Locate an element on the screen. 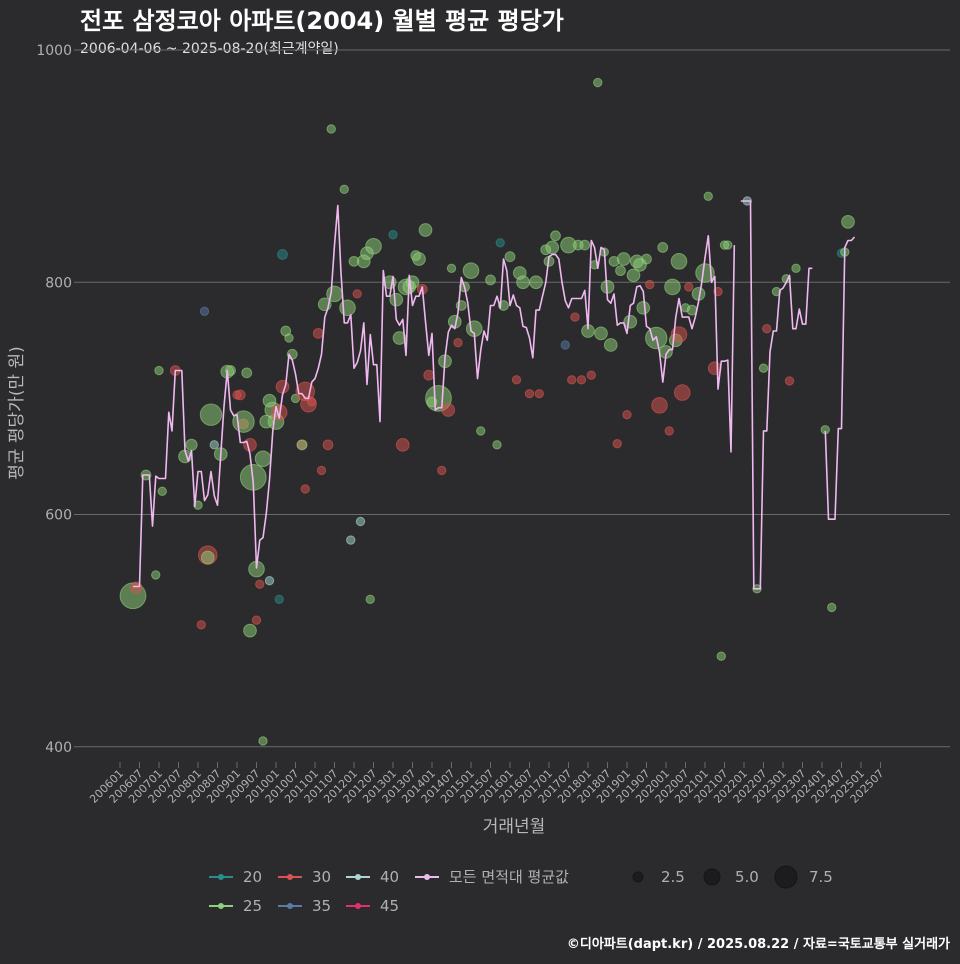  y-tick-label: 600 is located at coordinates (58, 516).